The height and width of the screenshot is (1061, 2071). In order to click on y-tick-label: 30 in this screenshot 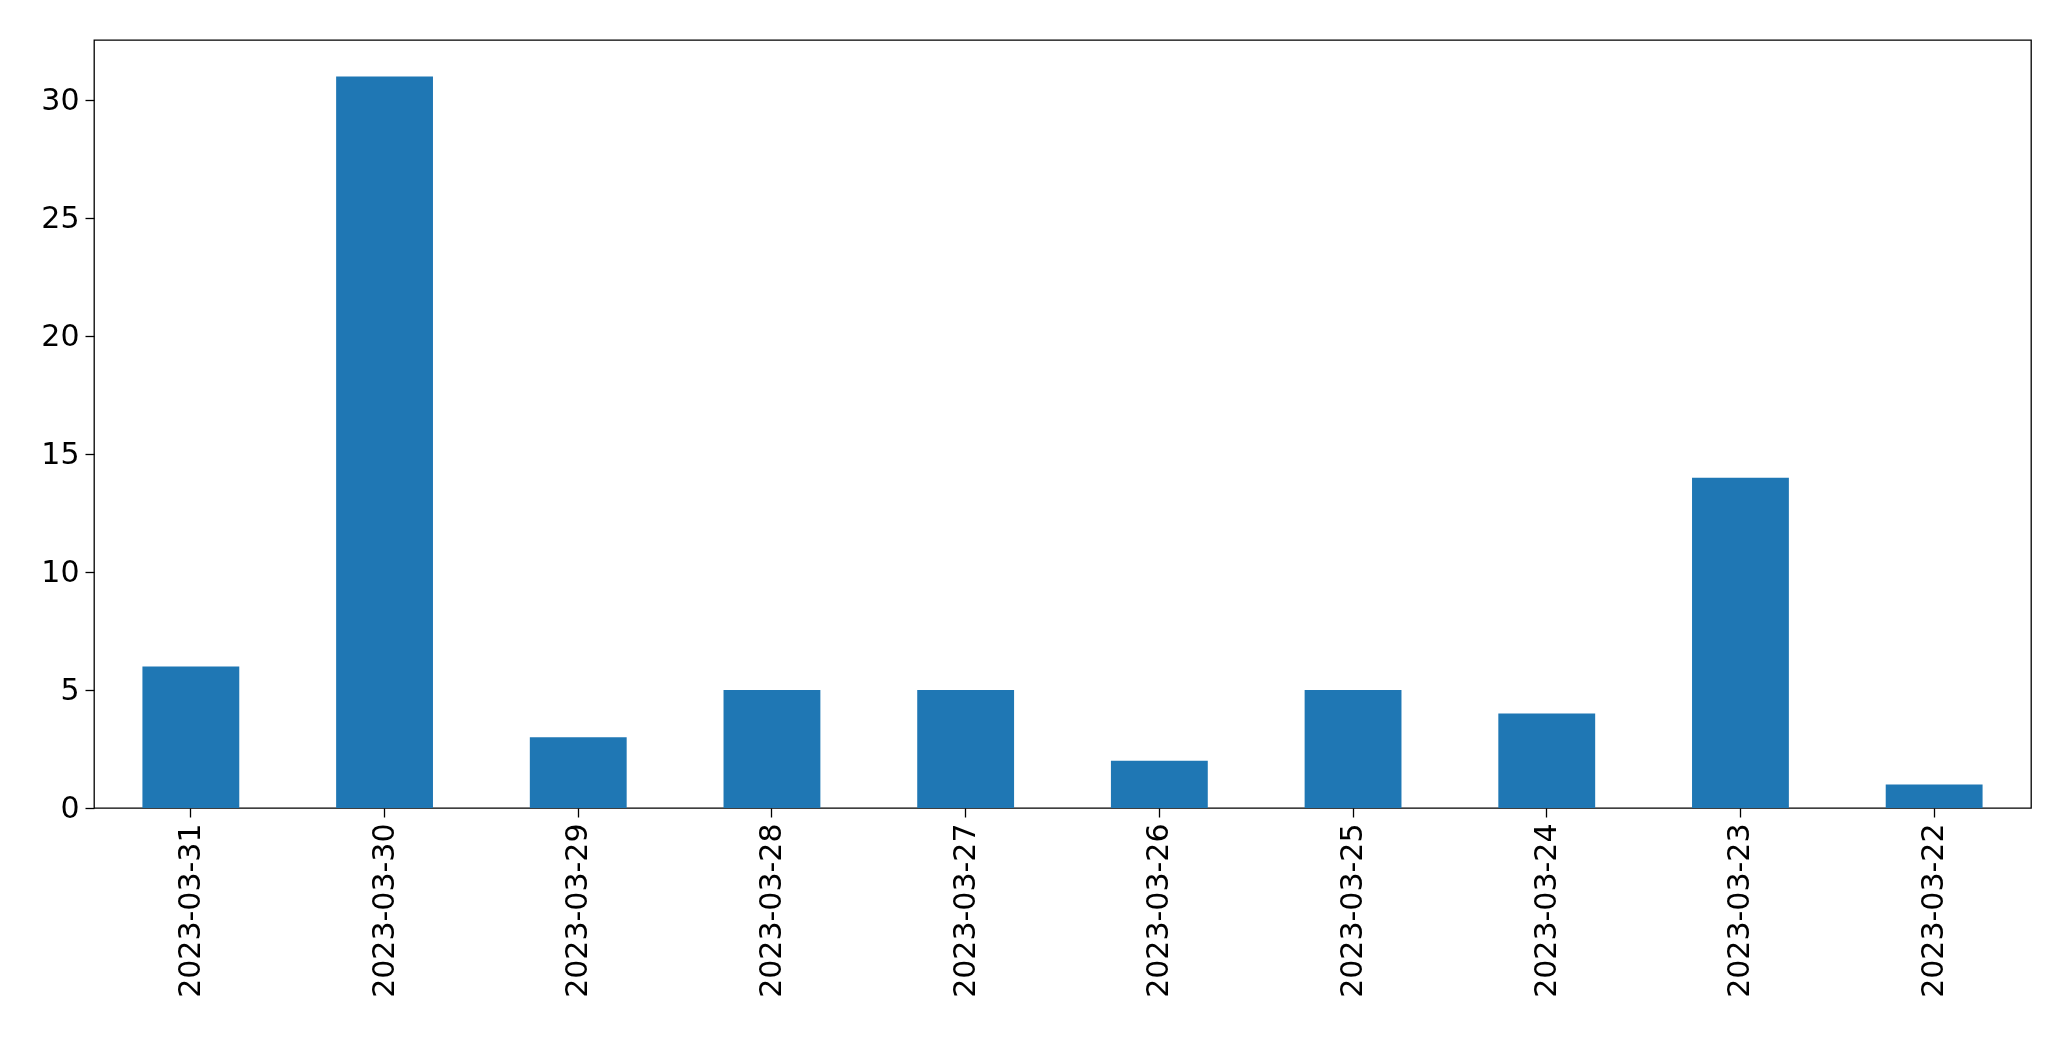, I will do `click(60, 99)`.